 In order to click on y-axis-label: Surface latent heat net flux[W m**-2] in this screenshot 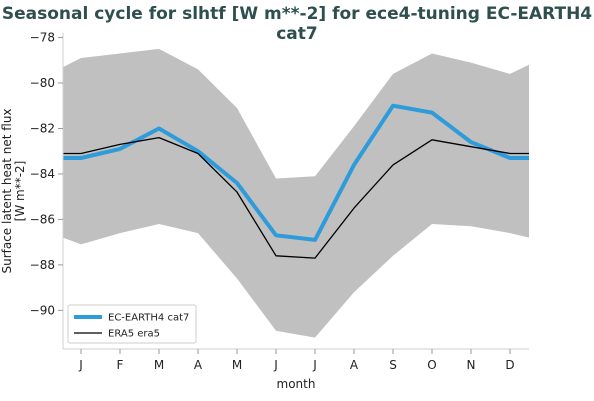, I will do `click(13, 190)`.